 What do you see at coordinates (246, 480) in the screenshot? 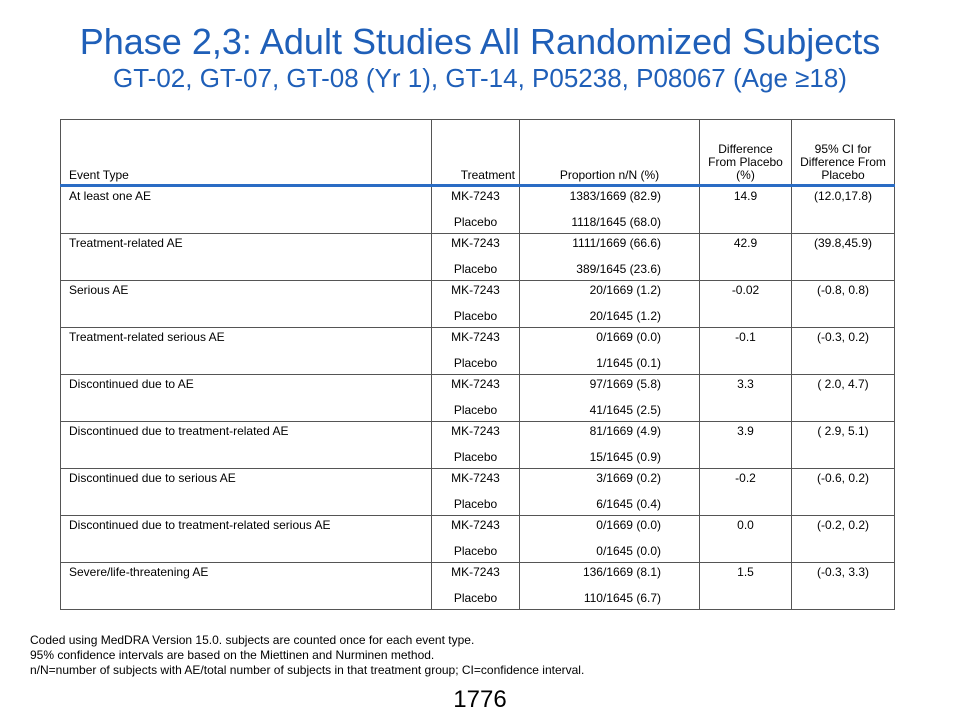
I see `event-type-cell: Discontinued due to serious AE` at bounding box center [246, 480].